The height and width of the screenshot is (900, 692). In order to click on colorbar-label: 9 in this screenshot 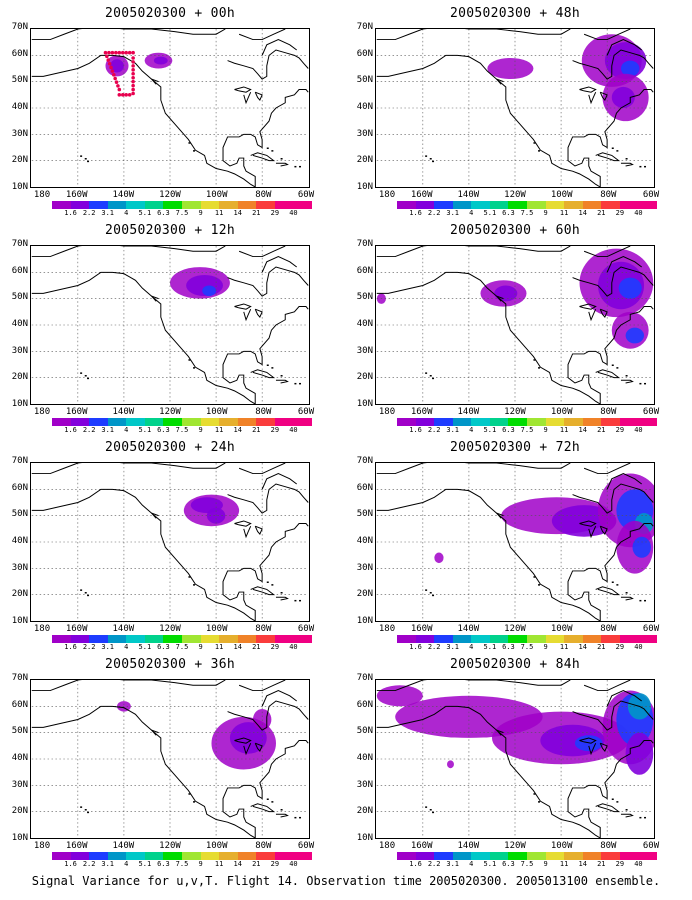, I will do `click(545, 213)`.